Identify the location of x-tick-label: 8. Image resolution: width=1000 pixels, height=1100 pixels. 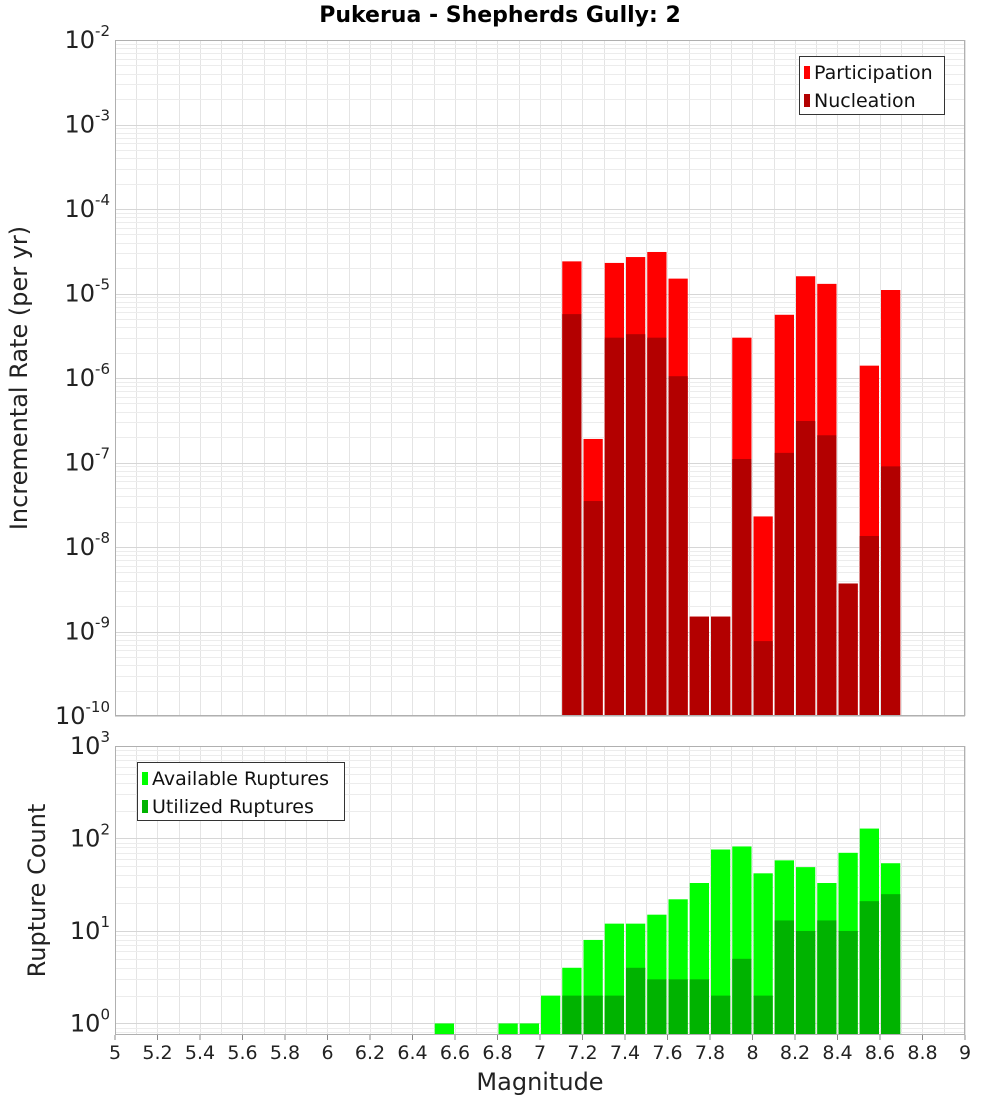
(752, 1053).